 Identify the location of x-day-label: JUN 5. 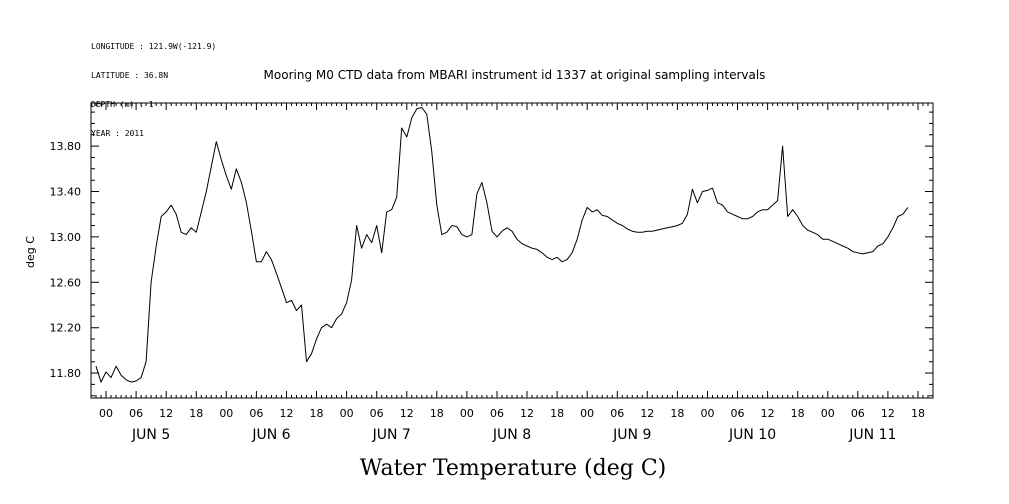
(150, 435).